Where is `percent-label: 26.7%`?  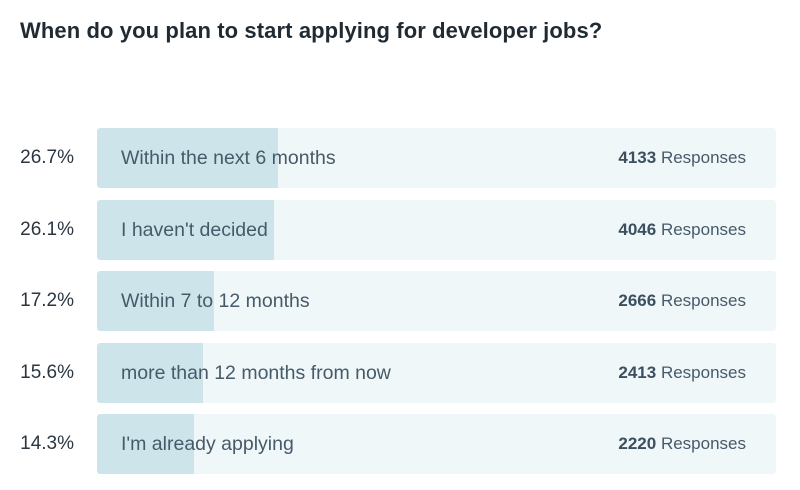 percent-label: 26.7% is located at coordinates (47, 157).